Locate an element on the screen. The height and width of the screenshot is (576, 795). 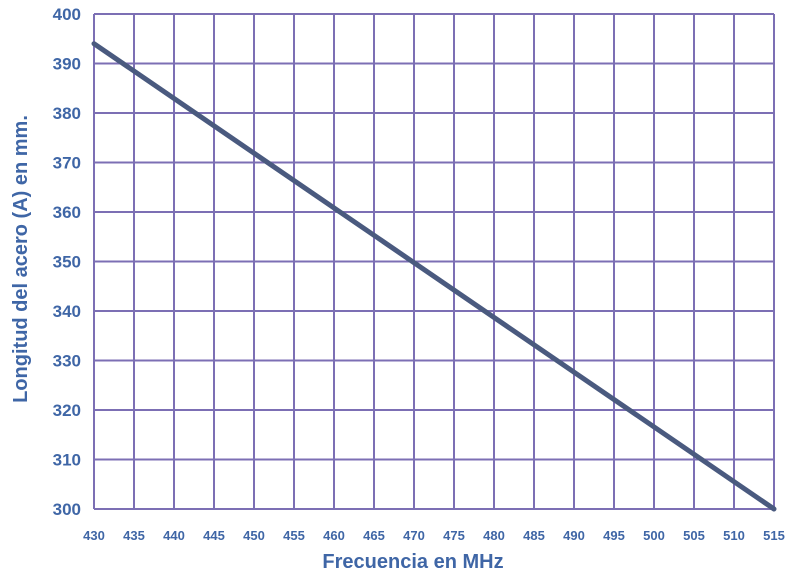
x-tick-label: 455 is located at coordinates (294, 535).